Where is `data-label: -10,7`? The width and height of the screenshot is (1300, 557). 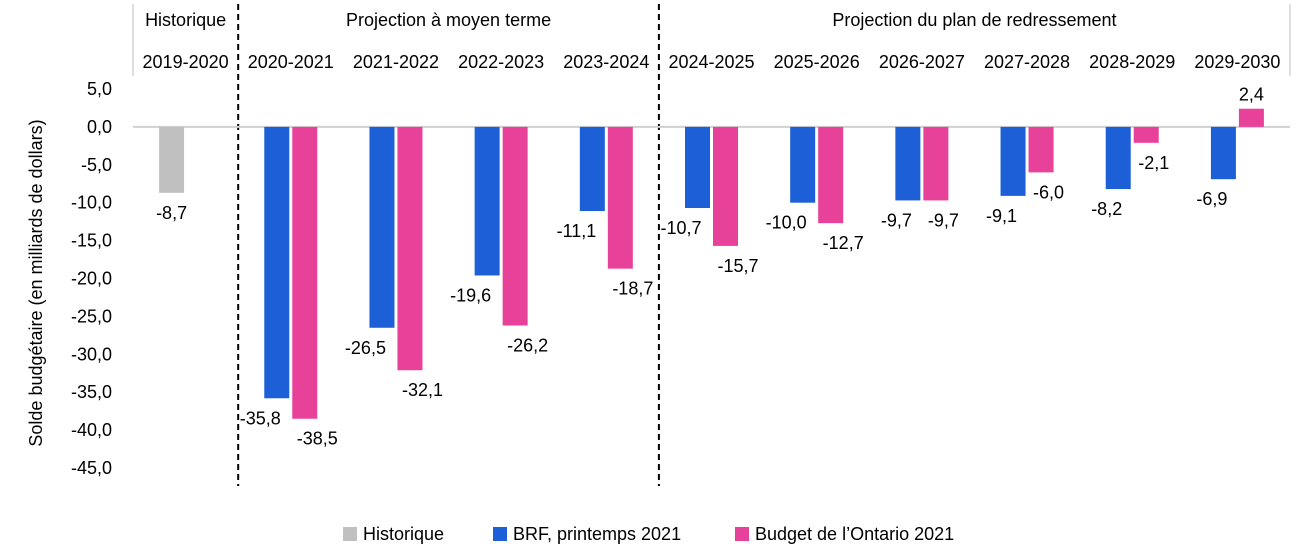 data-label: -10,7 is located at coordinates (680, 228).